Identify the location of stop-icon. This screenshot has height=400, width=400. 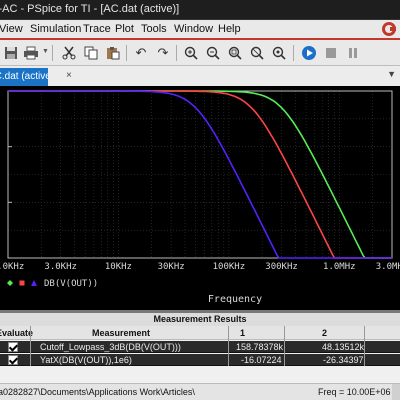
(331, 53).